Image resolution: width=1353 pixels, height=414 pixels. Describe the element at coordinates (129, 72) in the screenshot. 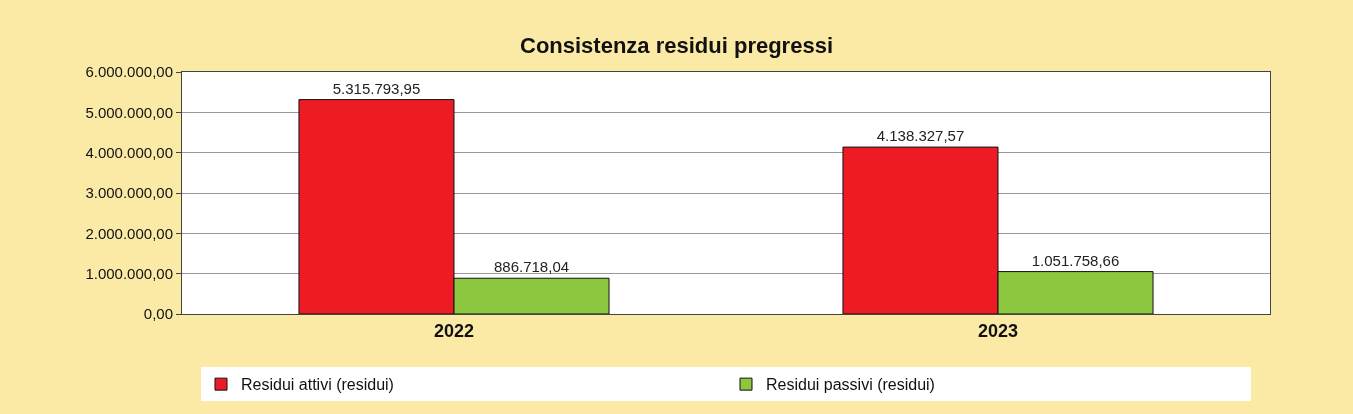

I see `y-tick-label: 6.000.000,00` at that location.